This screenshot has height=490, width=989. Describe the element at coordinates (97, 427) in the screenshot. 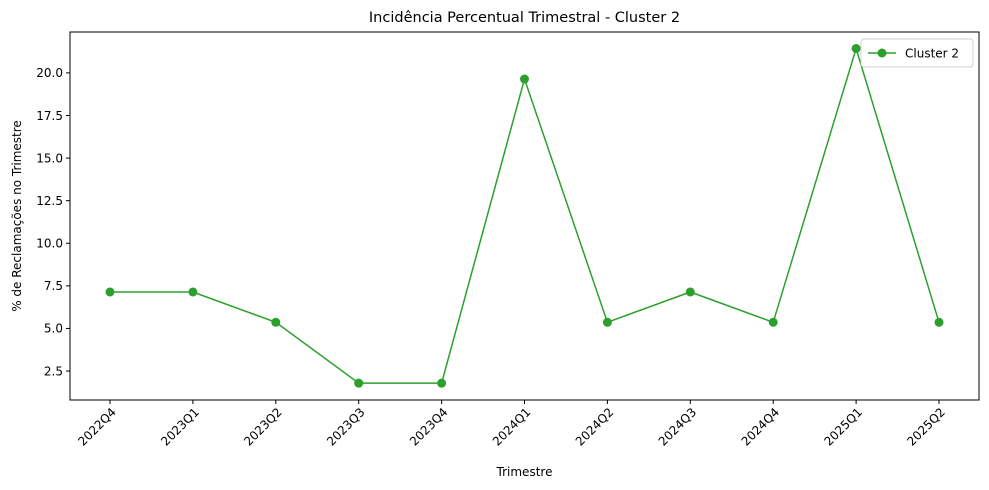

I see `x-tick-label: 2022Q4` at that location.